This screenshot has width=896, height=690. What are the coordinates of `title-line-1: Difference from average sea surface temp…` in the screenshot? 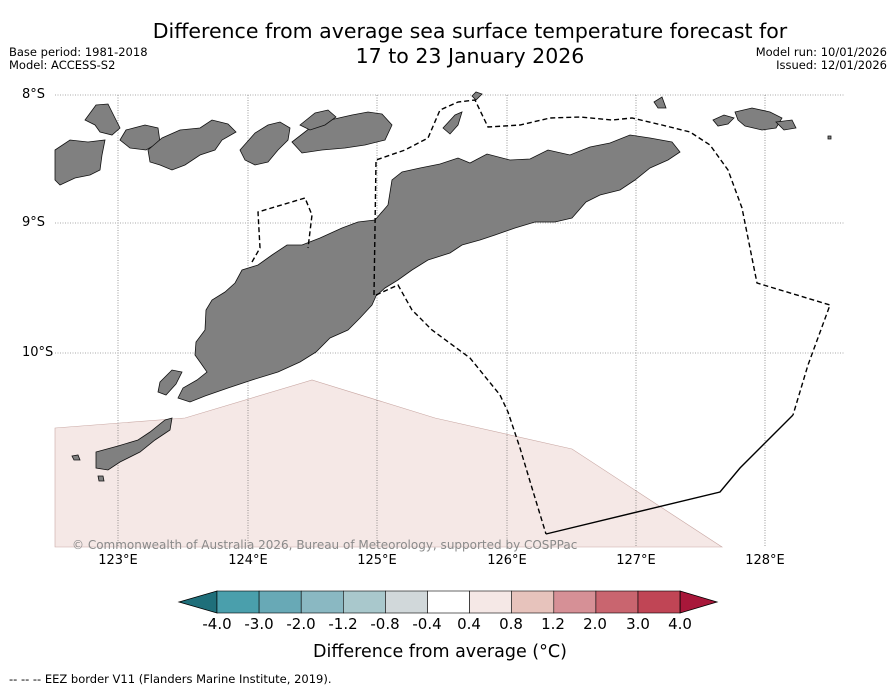 It's located at (470, 31).